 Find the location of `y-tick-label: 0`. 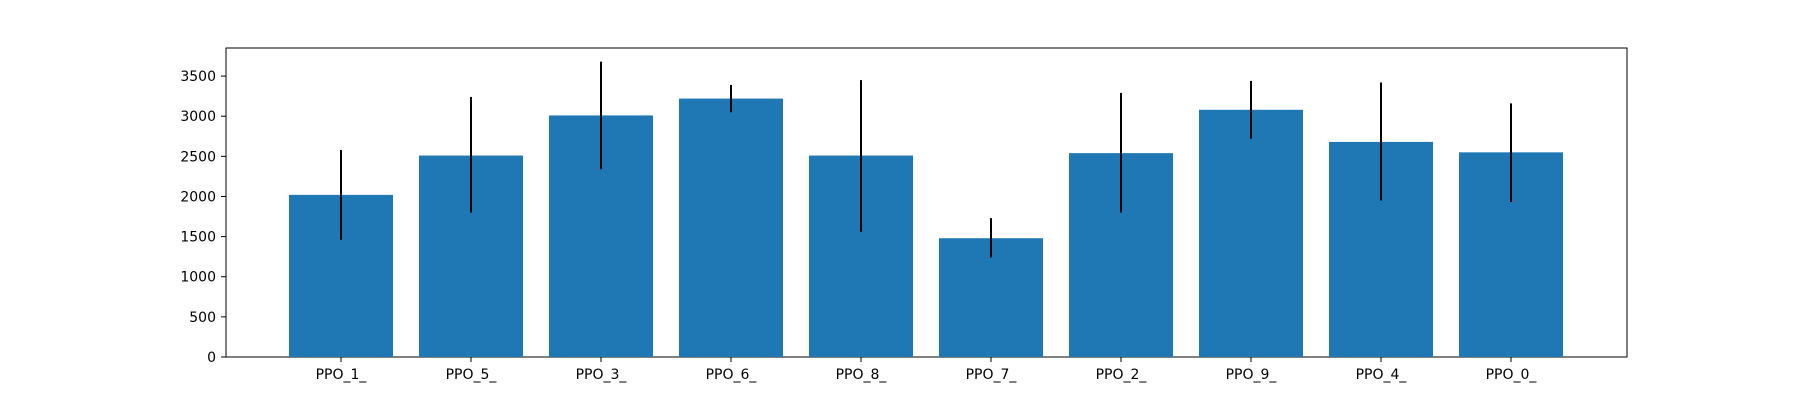

y-tick-label: 0 is located at coordinates (211, 358).